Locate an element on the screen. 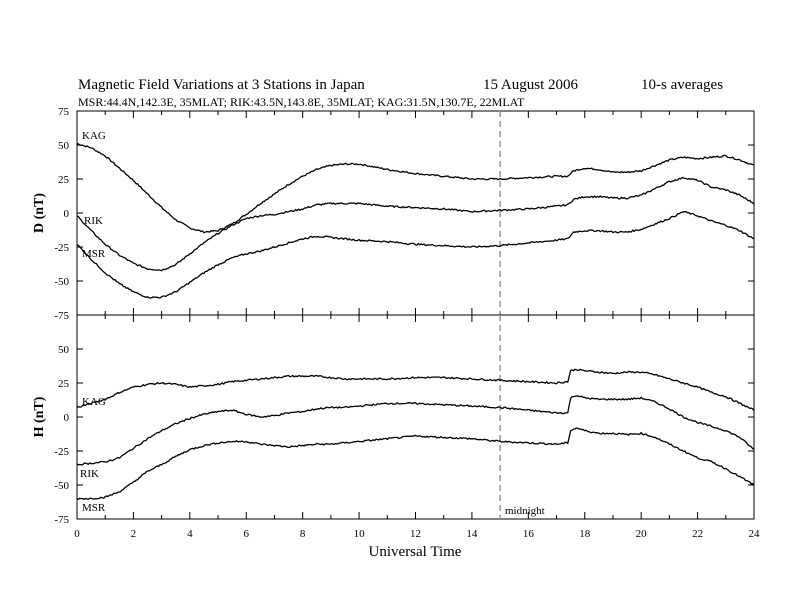  x-tick-label: 18 is located at coordinates (585, 534).